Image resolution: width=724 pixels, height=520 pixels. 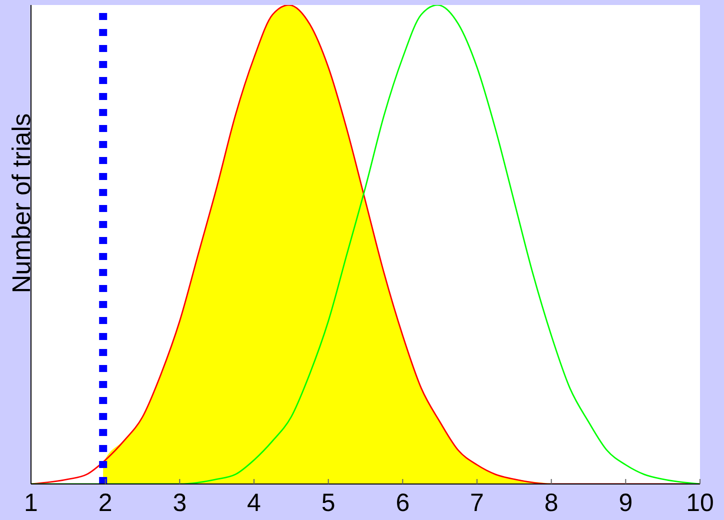 I want to click on x-tick-label: 2, so click(x=105, y=502).